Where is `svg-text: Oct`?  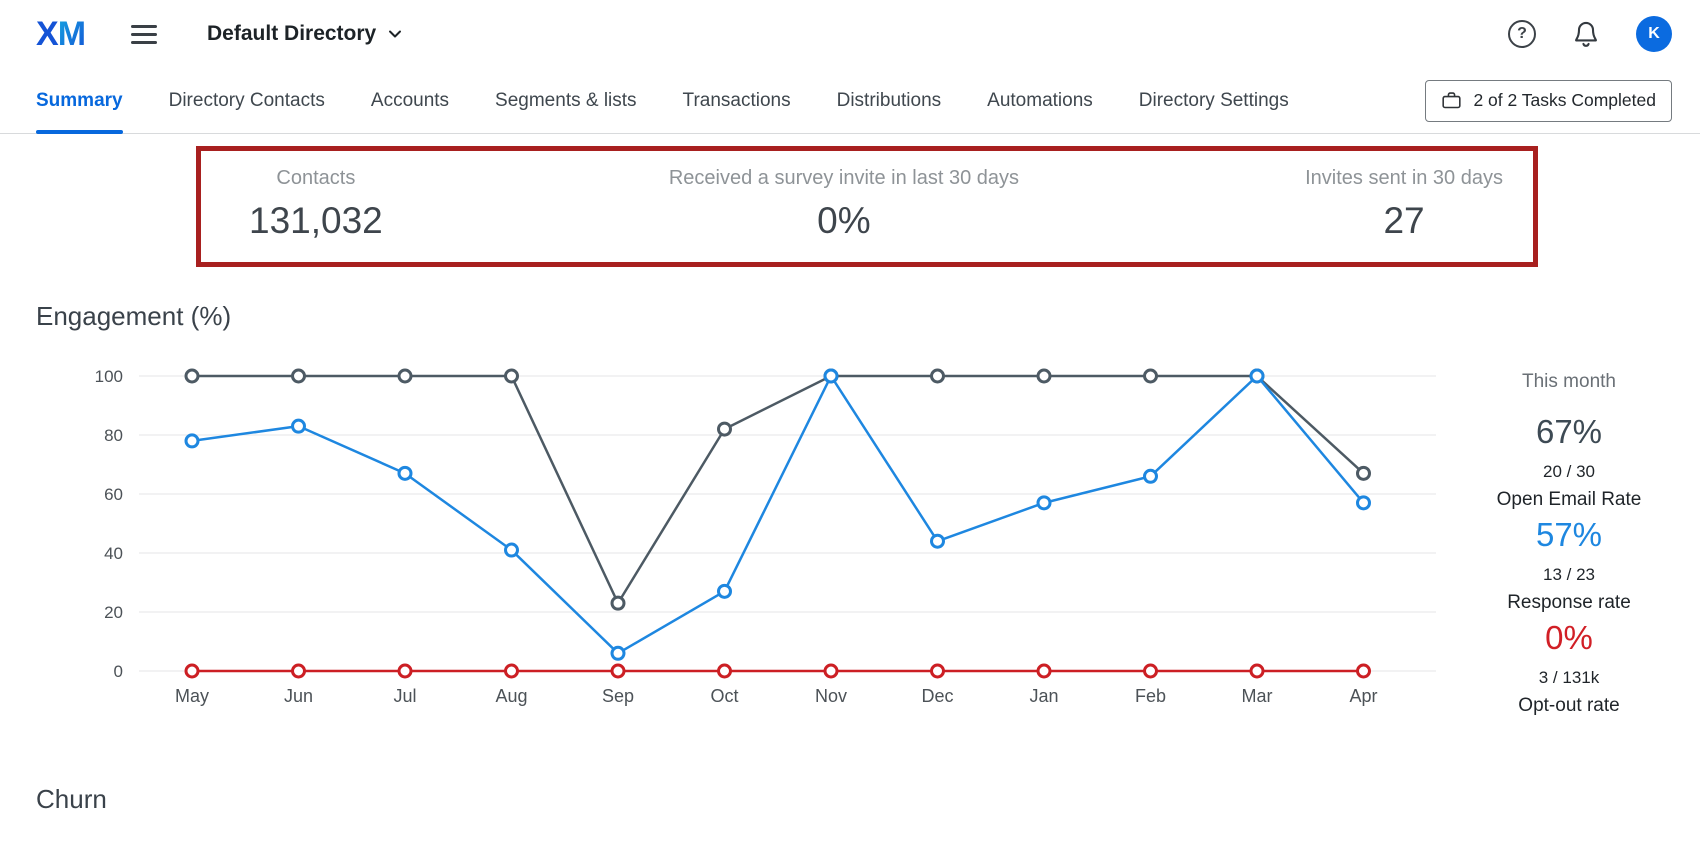
svg-text: Oct is located at coordinates (724, 696).